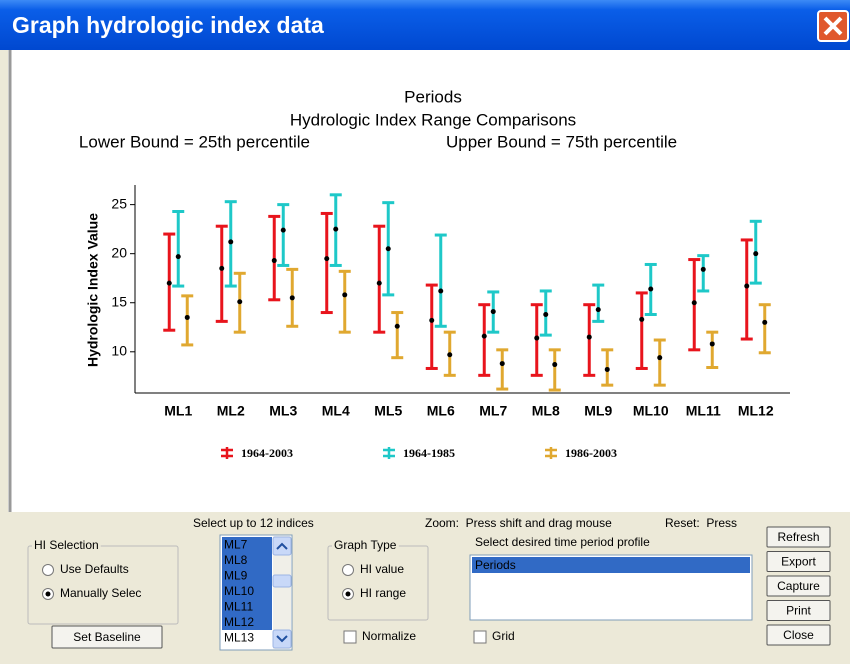  I want to click on group-title: HI Selection, so click(66, 545).